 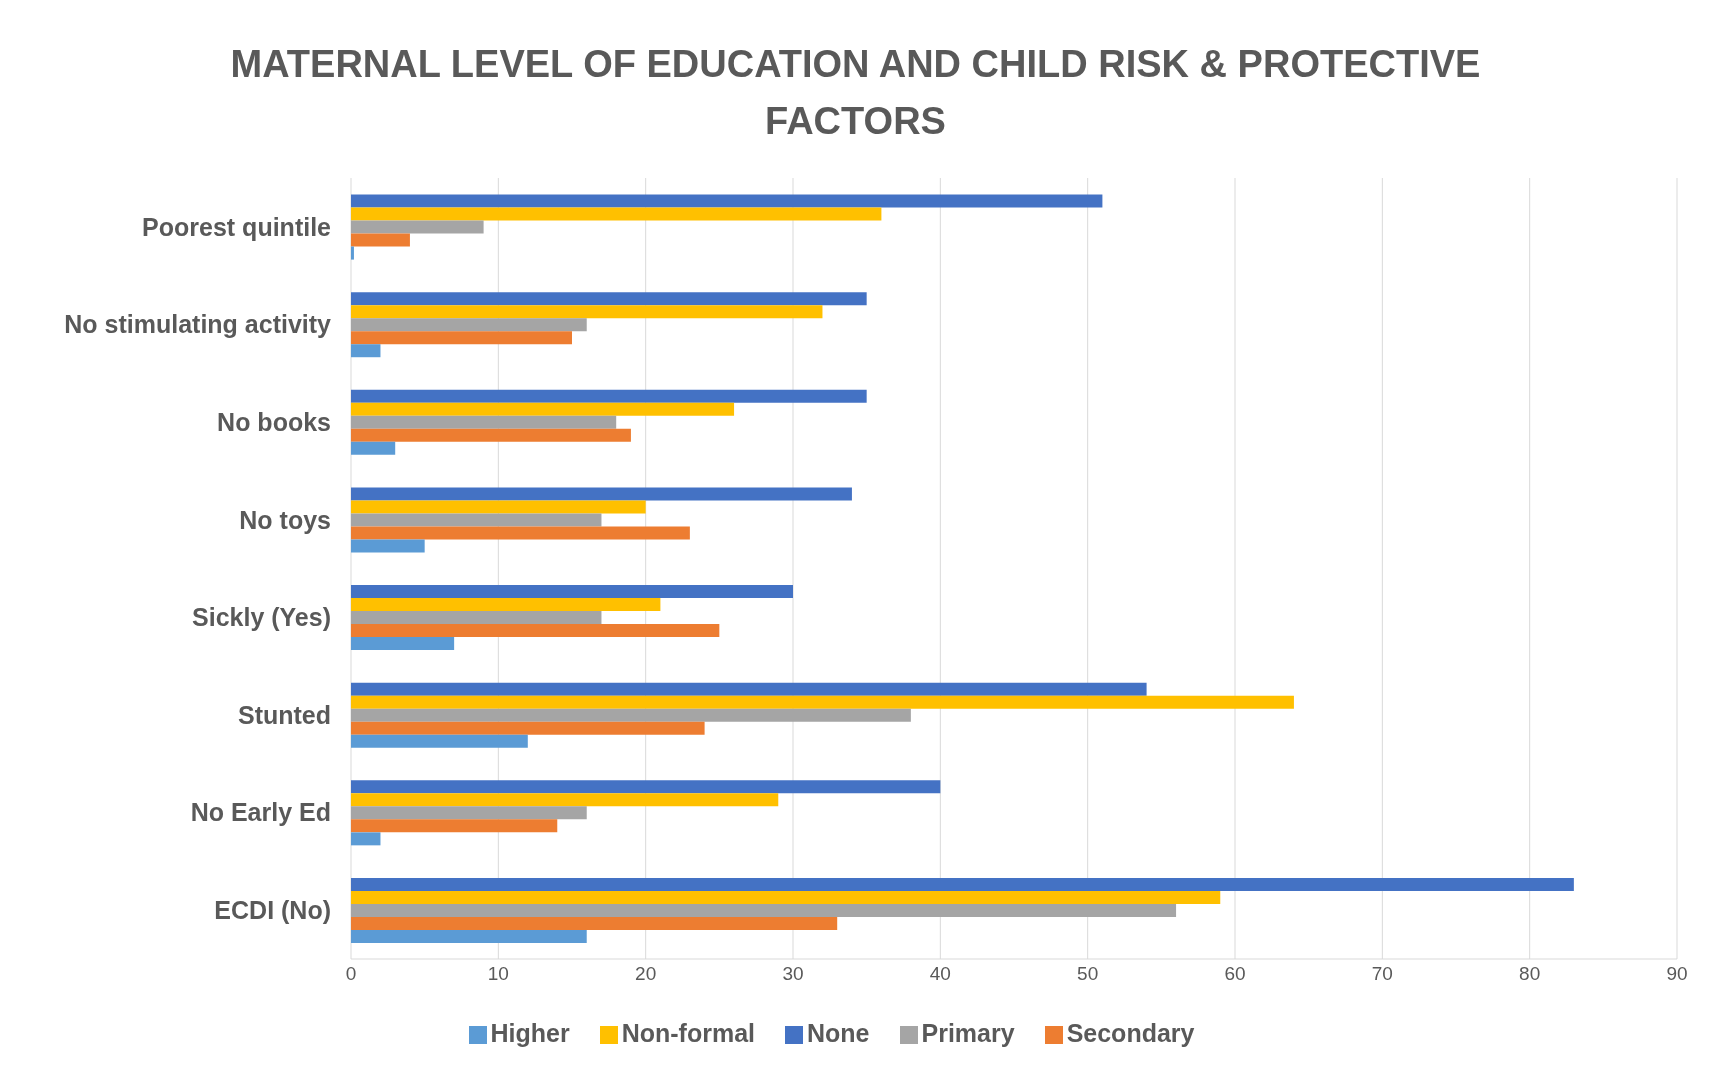 What do you see at coordinates (646, 974) in the screenshot?
I see `x-tick-label: 20` at bounding box center [646, 974].